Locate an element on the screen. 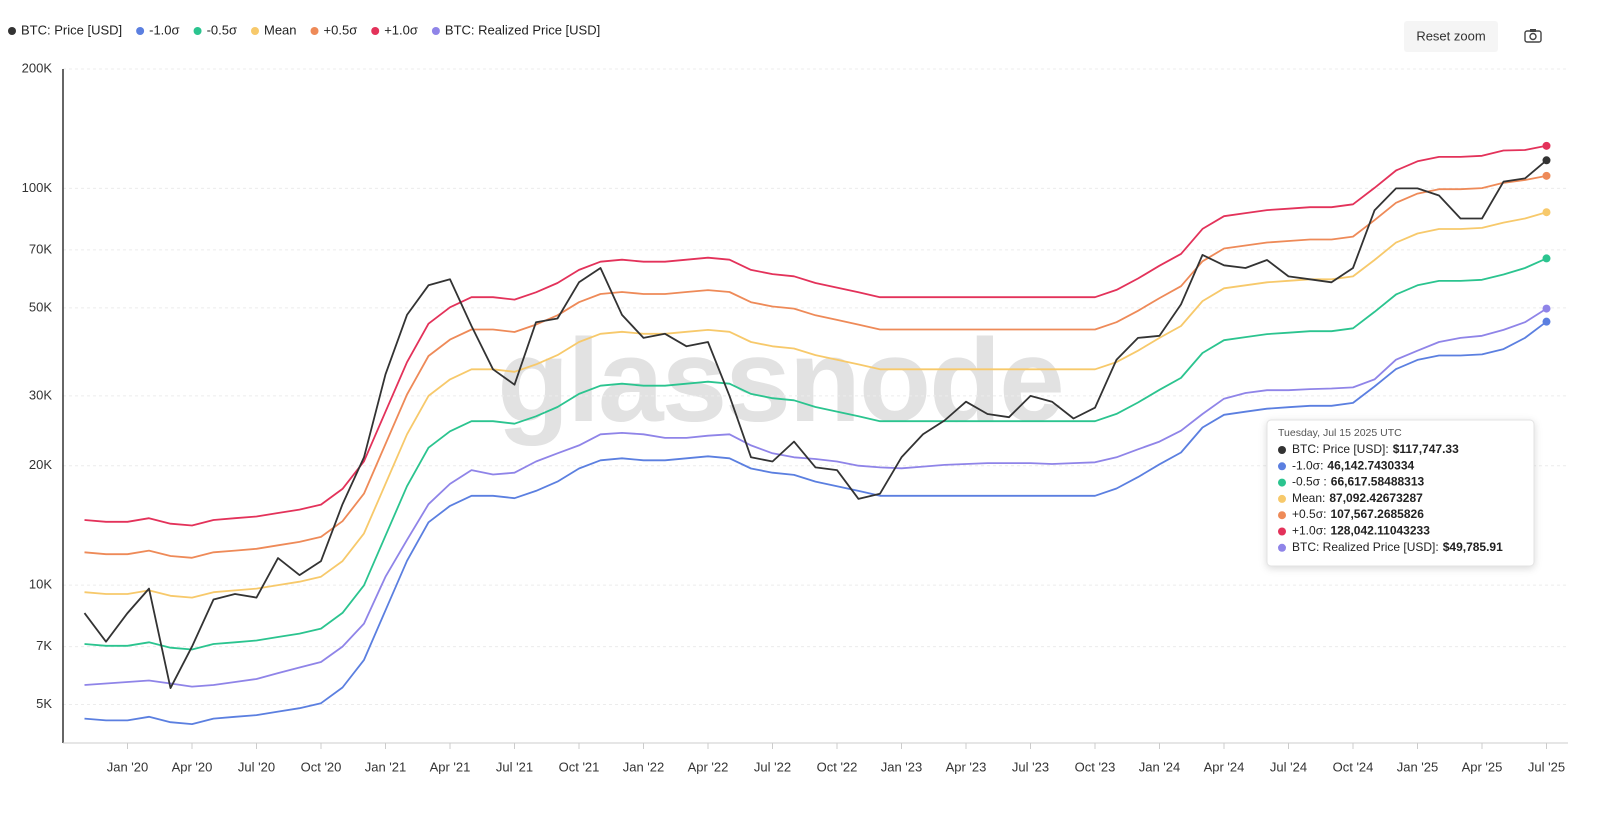 This screenshot has height=813, width=1600. x-tick-label: Oct '20 is located at coordinates (321, 766).